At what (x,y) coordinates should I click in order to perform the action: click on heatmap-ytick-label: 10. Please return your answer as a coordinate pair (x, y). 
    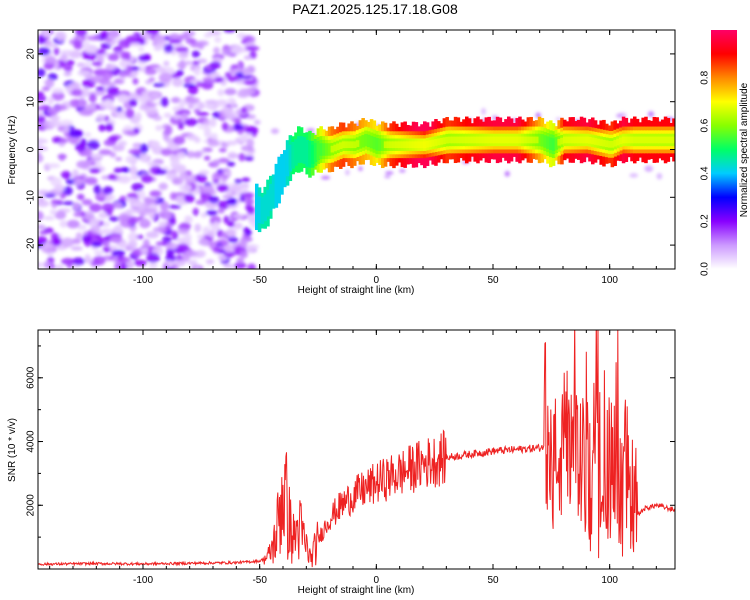
    Looking at the image, I should click on (31, 102).